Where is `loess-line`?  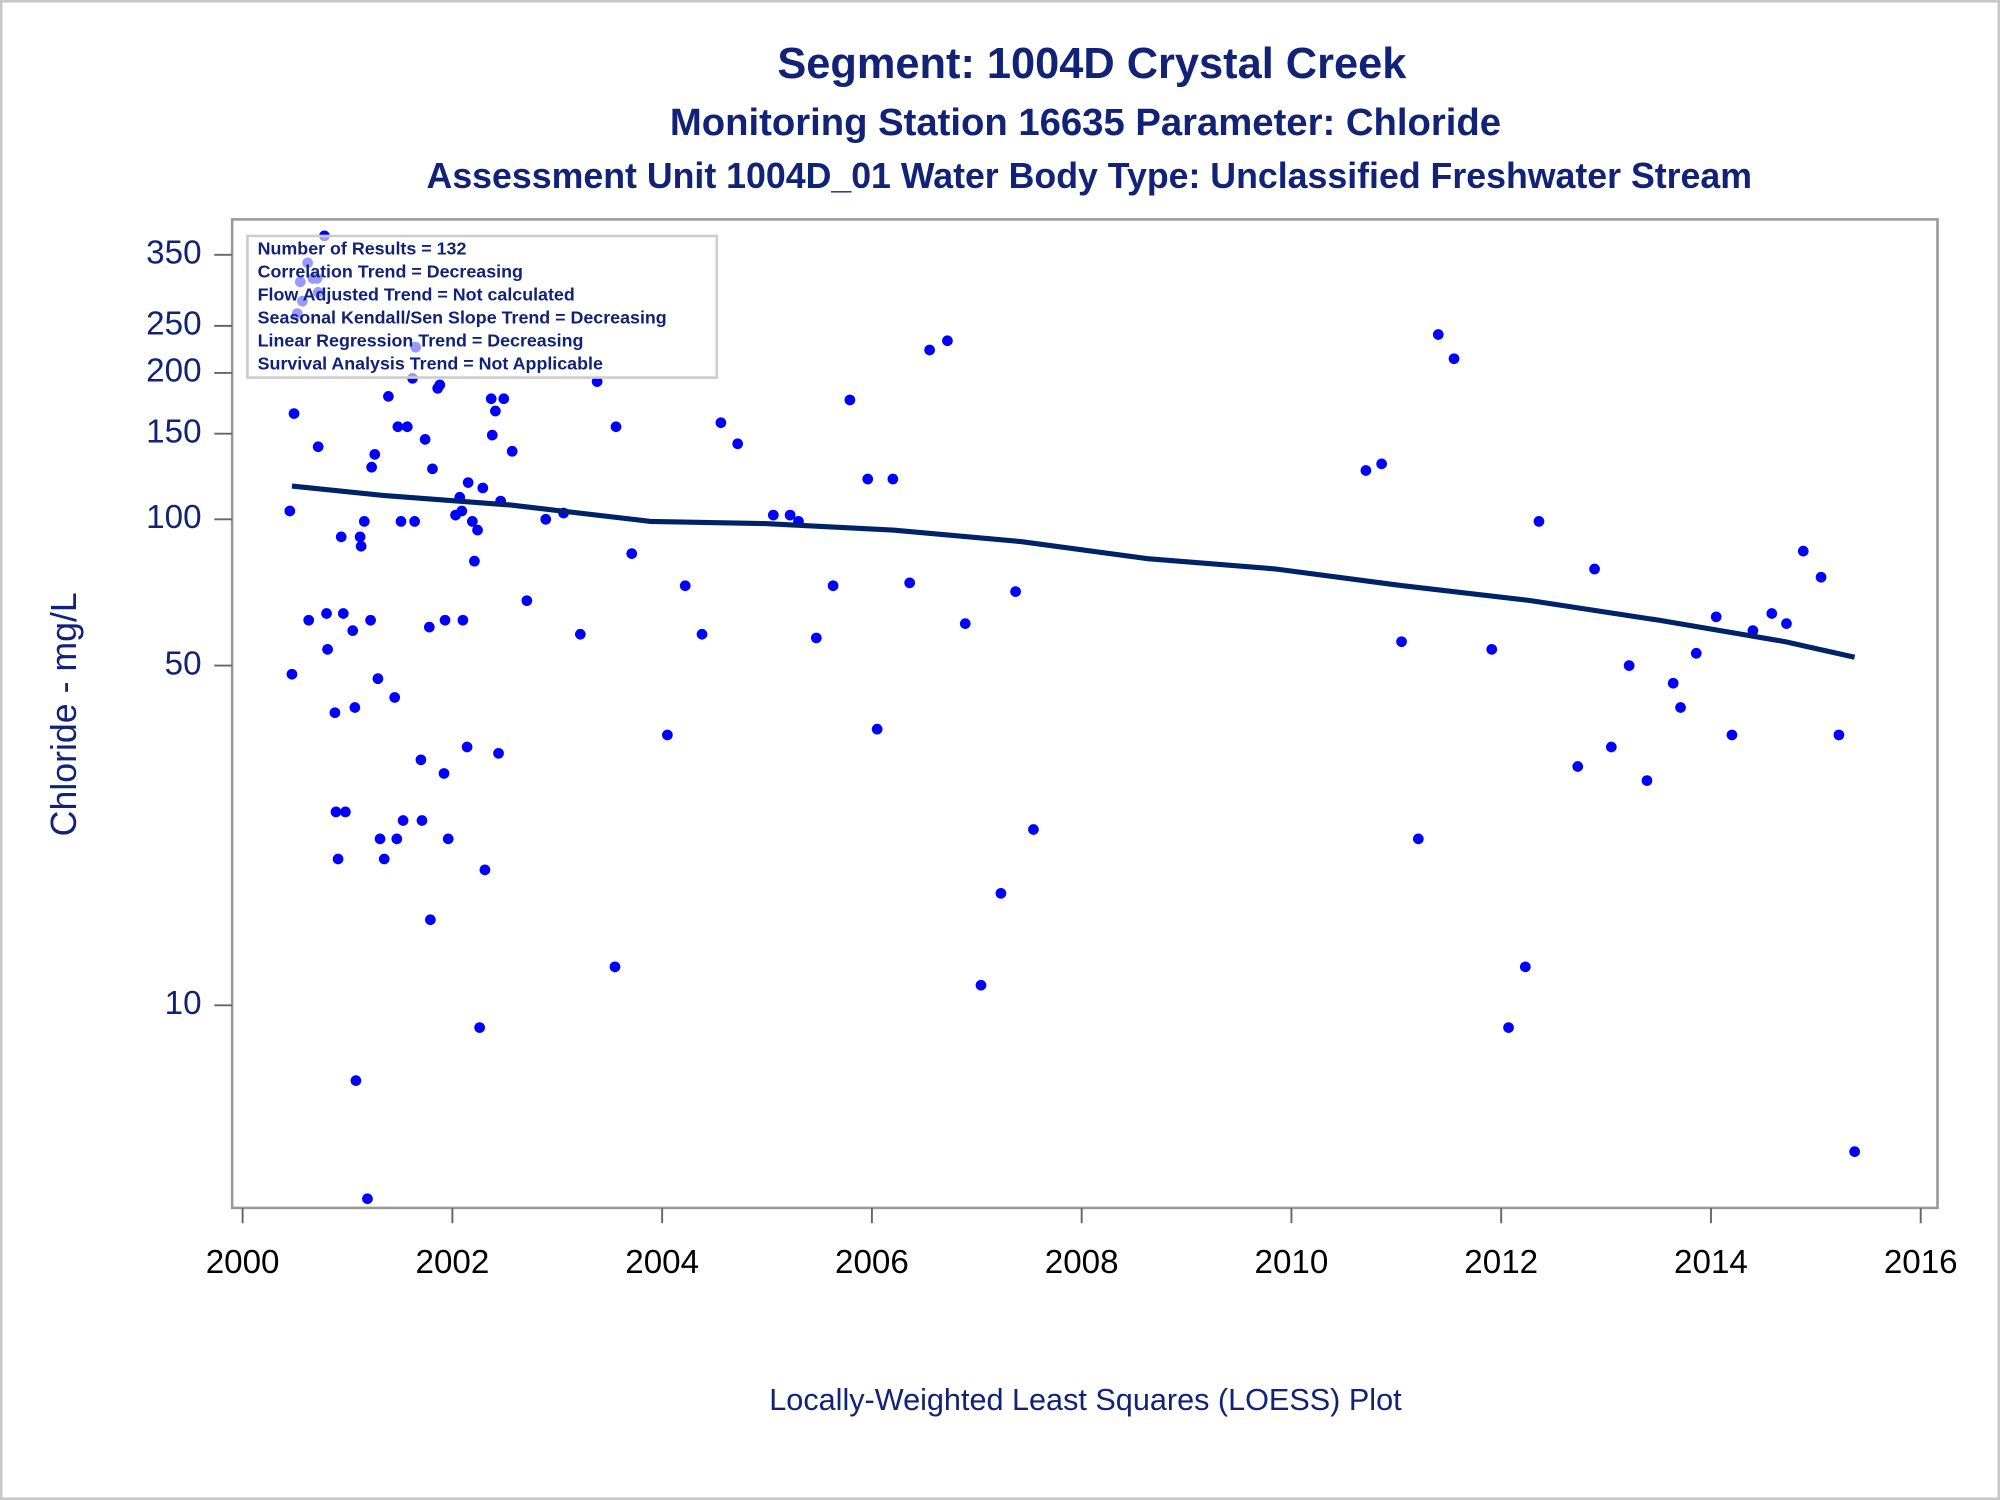 loess-line is located at coordinates (1073, 571).